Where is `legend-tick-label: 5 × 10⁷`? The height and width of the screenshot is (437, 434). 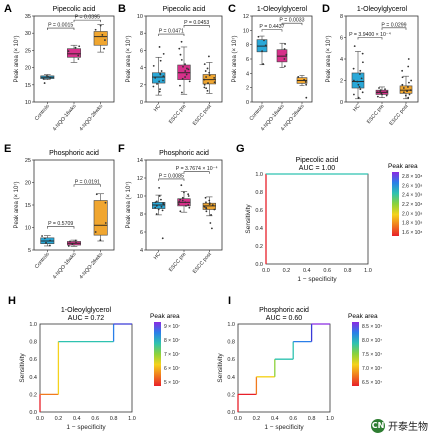 legend-tick-label: 5 × 10⁷ is located at coordinates (172, 383).